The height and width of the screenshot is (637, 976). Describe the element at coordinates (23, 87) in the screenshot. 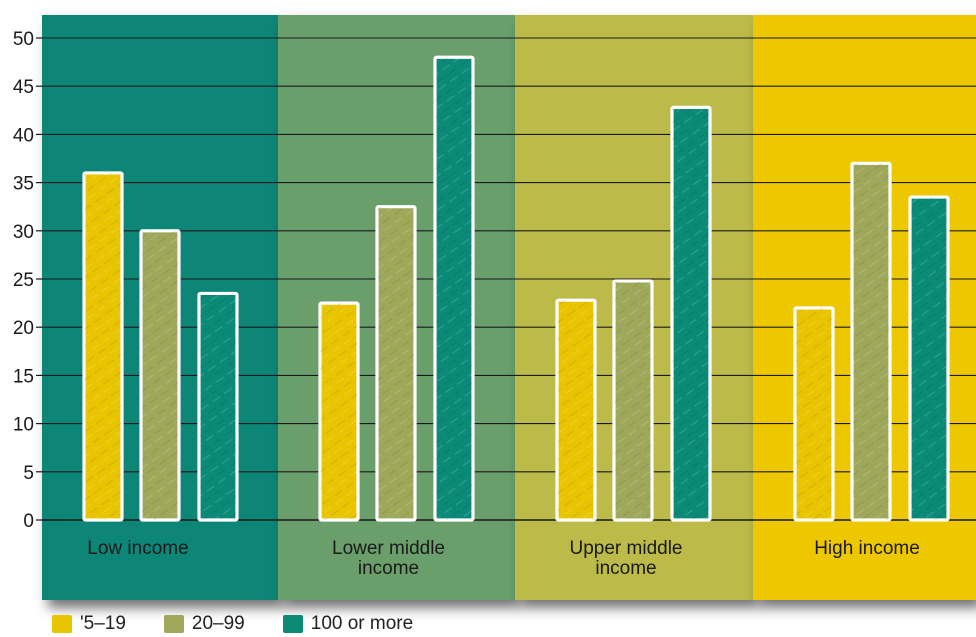

I see `y-tick-label: 45` at that location.